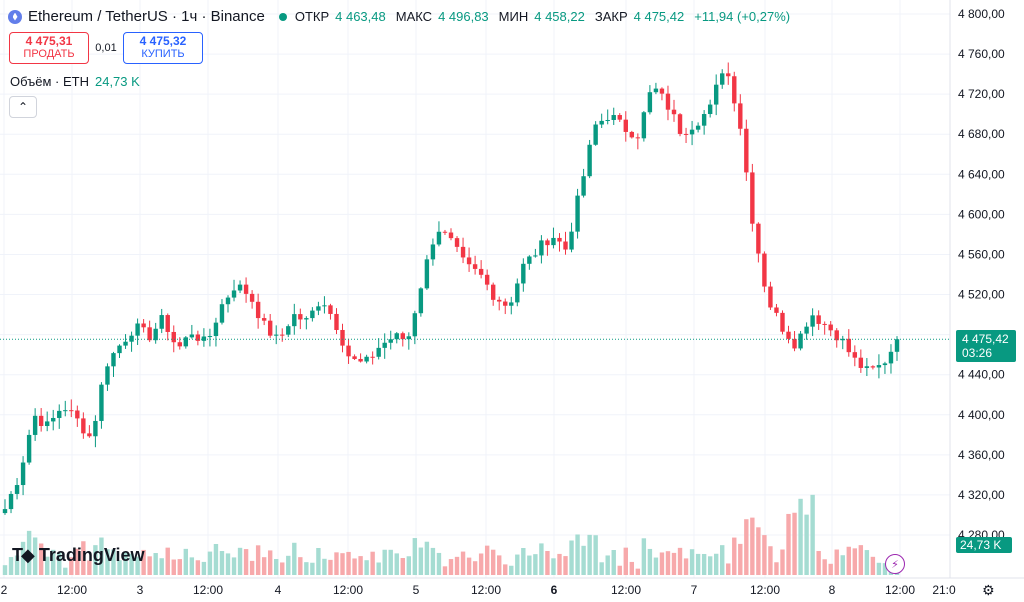 This screenshot has height=602, width=1024. Describe the element at coordinates (981, 295) in the screenshot. I see `y-tick-label: 4 520,00` at that location.